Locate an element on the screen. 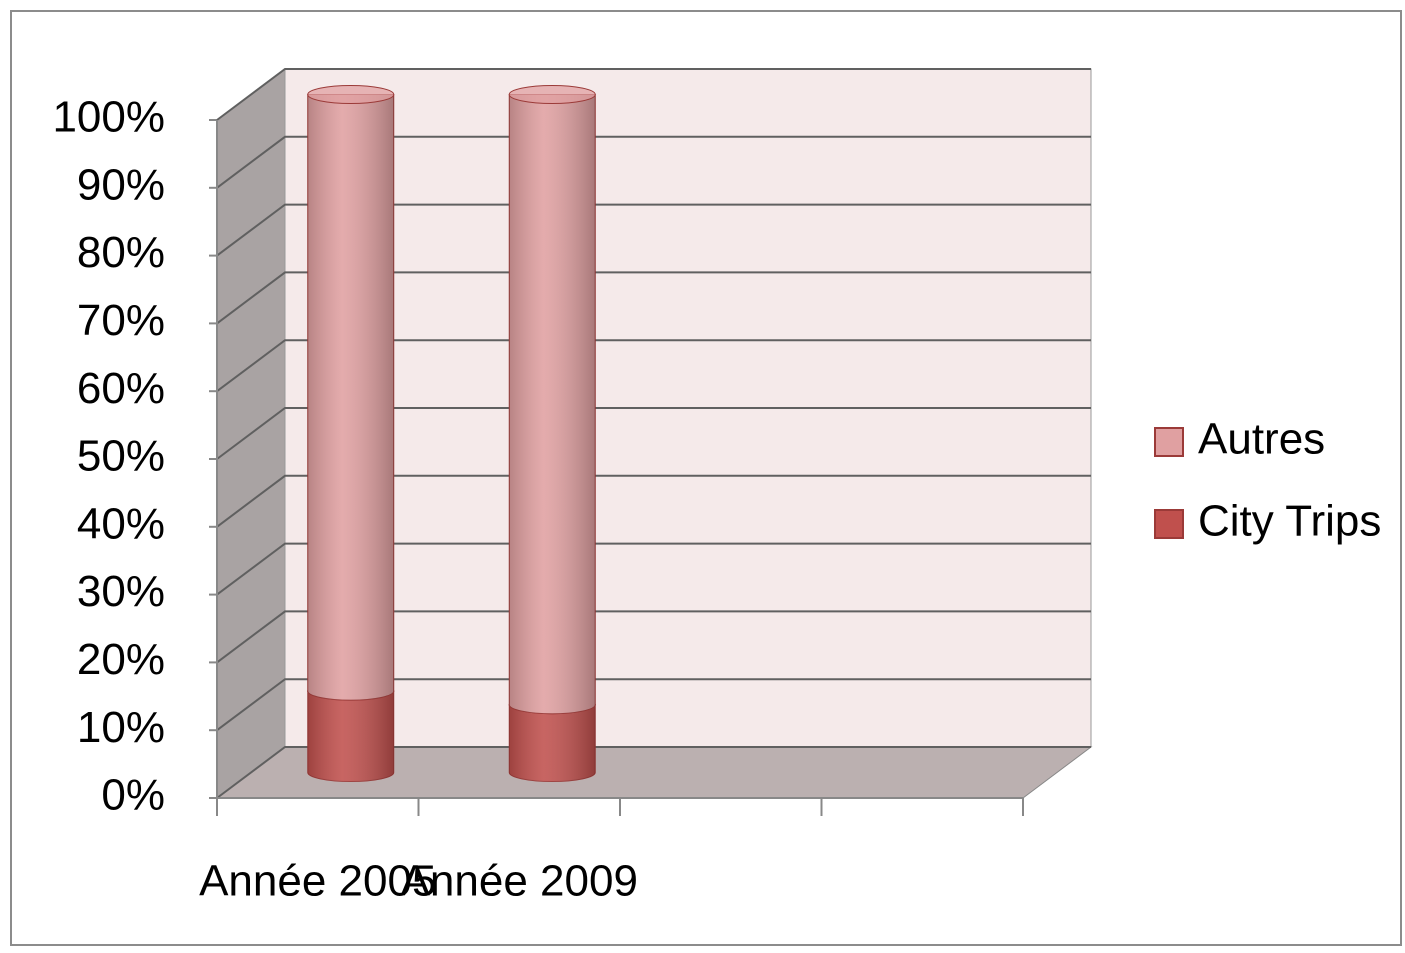 This screenshot has width=1405, height=953. y-tick-label: 60% is located at coordinates (121, 388).